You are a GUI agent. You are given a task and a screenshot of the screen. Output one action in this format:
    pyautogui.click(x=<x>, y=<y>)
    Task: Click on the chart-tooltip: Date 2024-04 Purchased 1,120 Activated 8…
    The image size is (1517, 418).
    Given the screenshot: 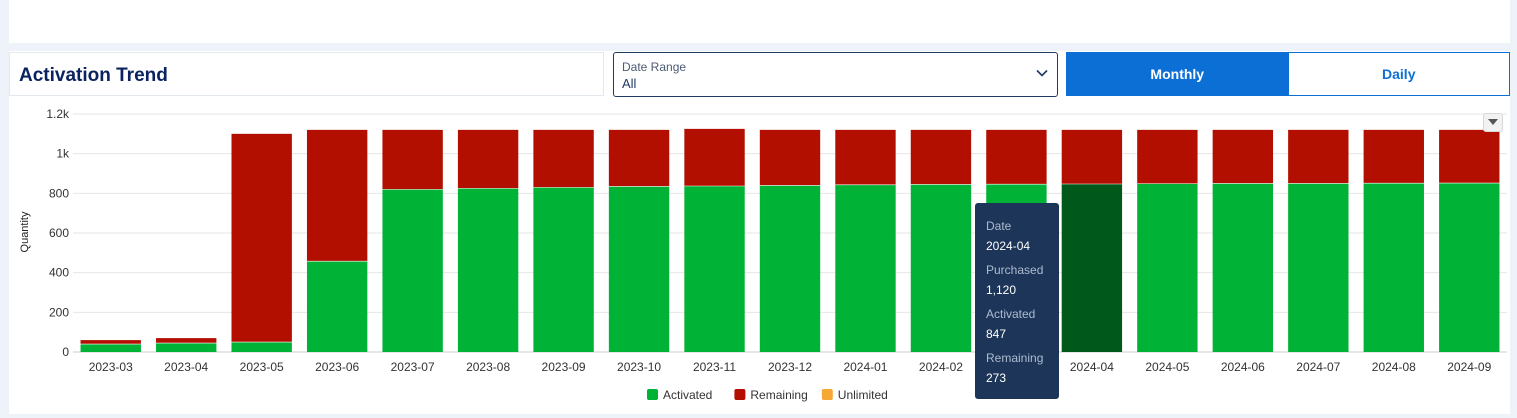 What is the action you would take?
    pyautogui.click(x=1017, y=301)
    